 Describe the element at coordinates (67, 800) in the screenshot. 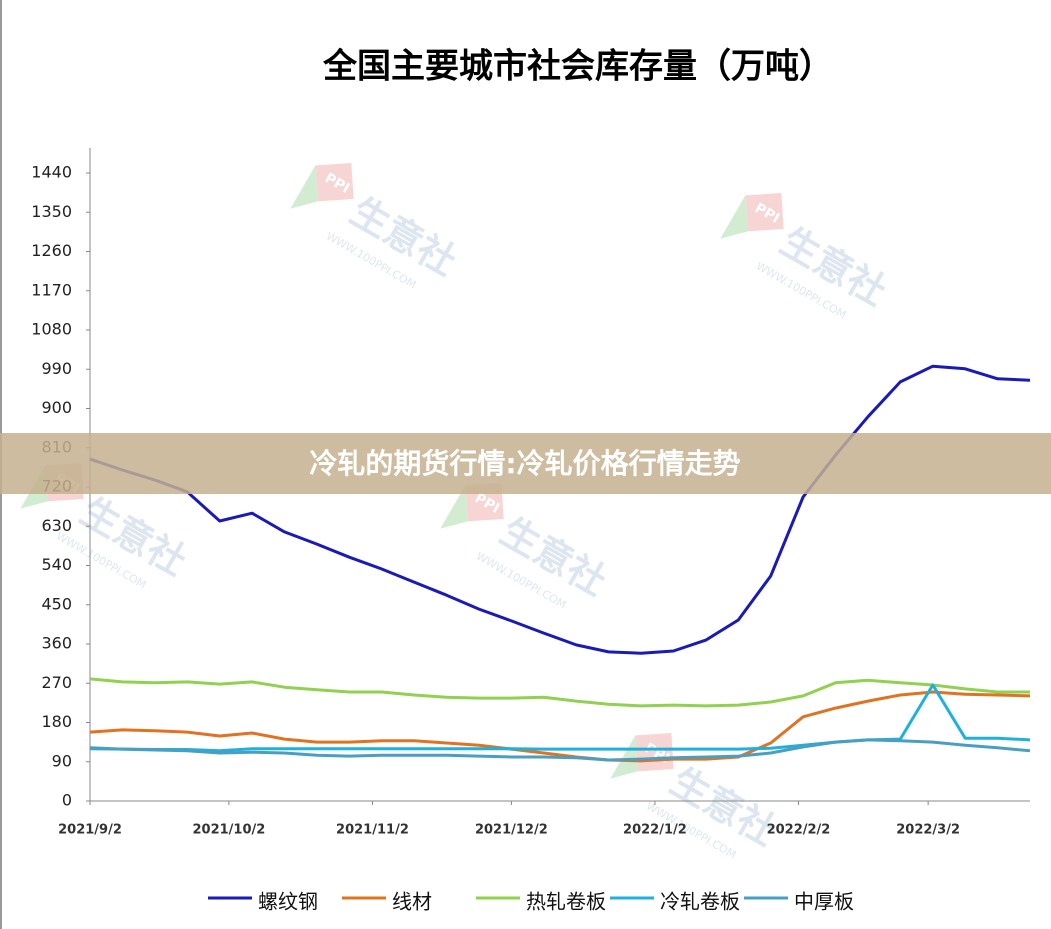

I see `y-tick-label: 0` at that location.